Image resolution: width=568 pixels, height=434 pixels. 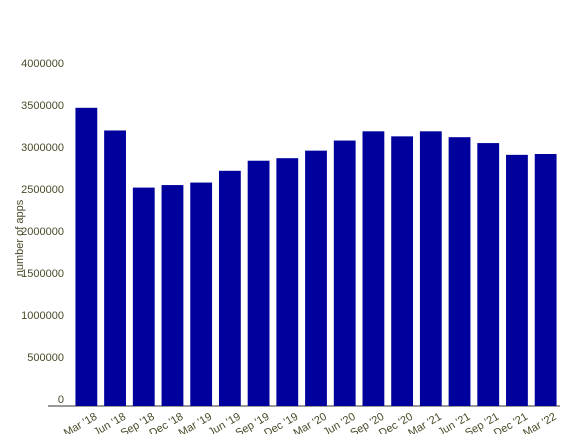 I want to click on y-tick-label: 4000000, so click(x=42, y=64).